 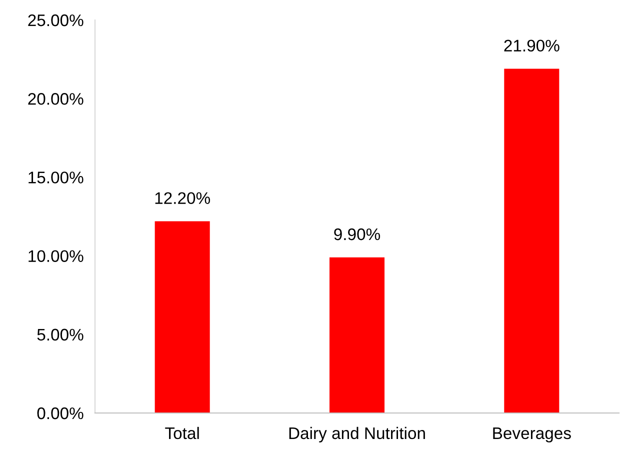 What do you see at coordinates (56, 256) in the screenshot?
I see `y-tick-label: 10.00%` at bounding box center [56, 256].